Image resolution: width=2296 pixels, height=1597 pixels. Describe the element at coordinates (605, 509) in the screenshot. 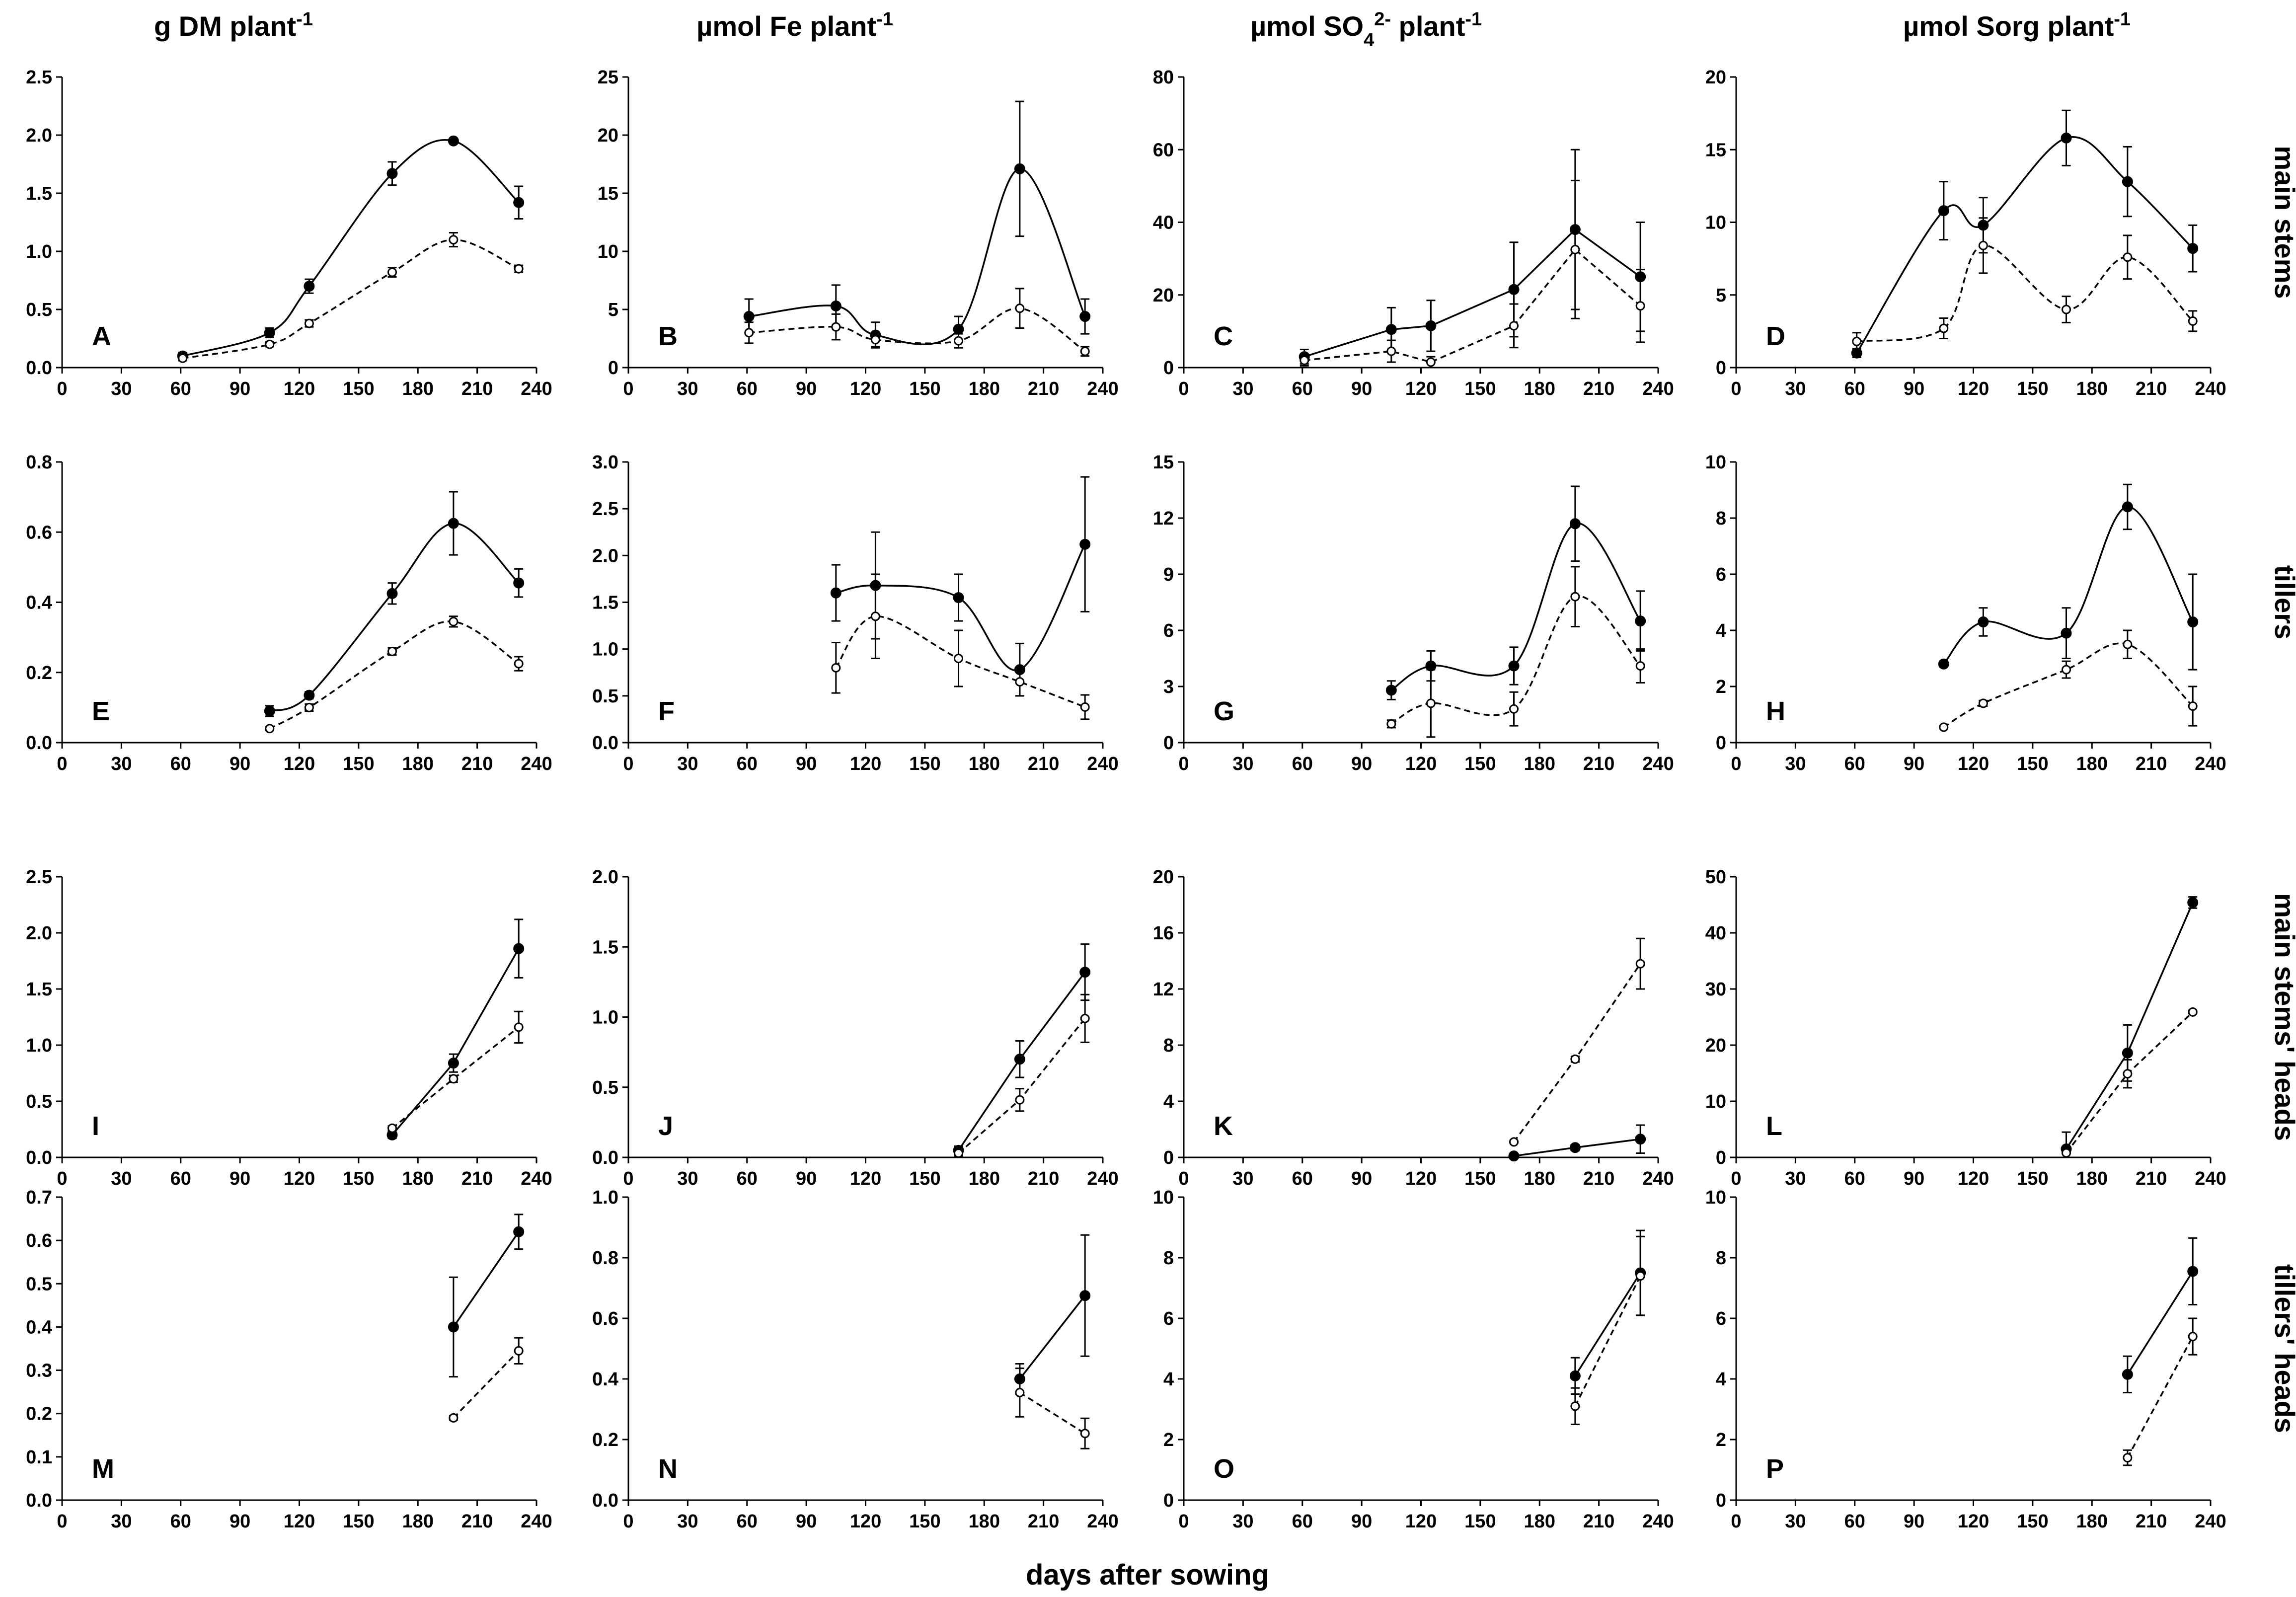

I see `y-tick-label: 2.5` at that location.